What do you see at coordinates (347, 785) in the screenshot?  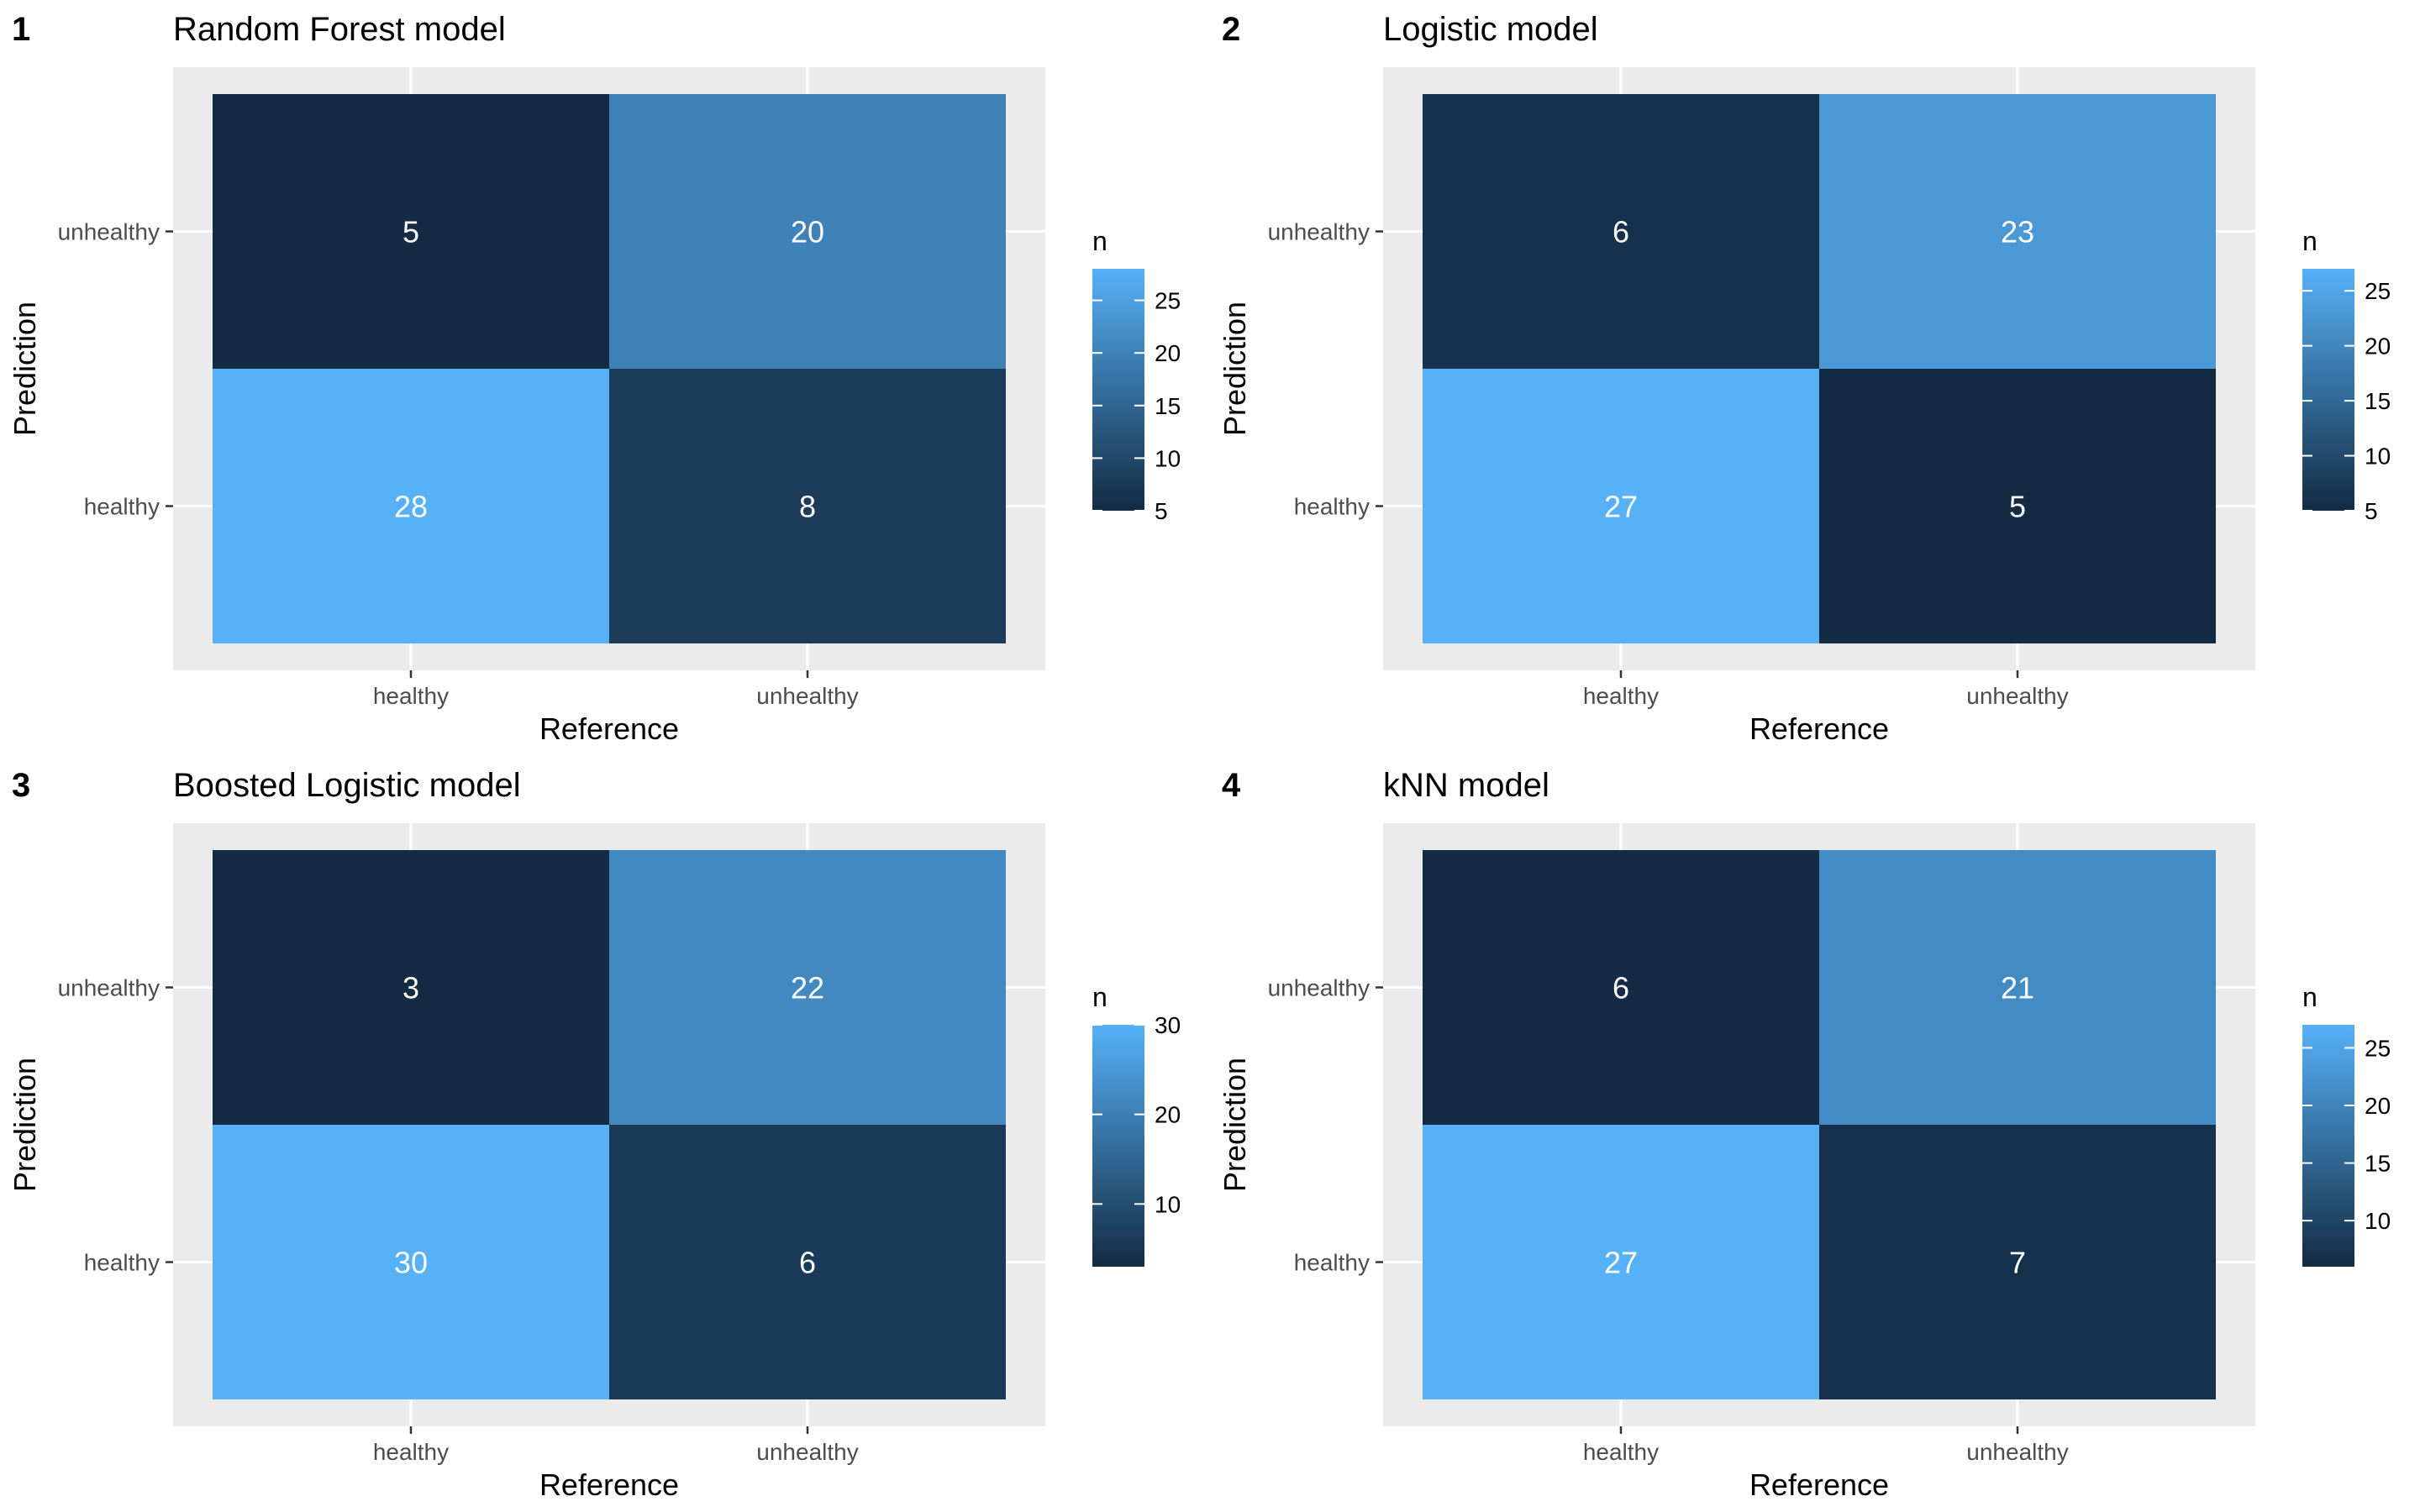 I see `chart-title: Boosted Logistic model` at bounding box center [347, 785].